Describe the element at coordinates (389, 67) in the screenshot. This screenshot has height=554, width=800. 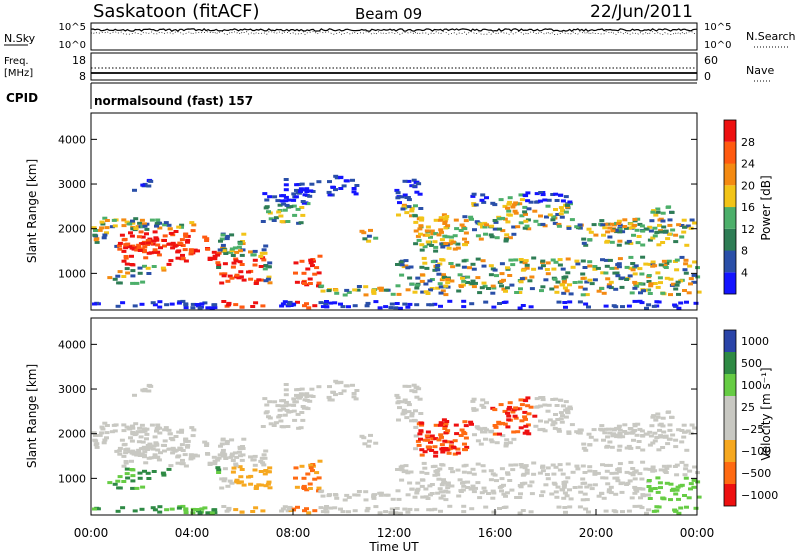
I see `freq-panel: Freq. [MHz] 18 8 60 0 Nave` at that location.